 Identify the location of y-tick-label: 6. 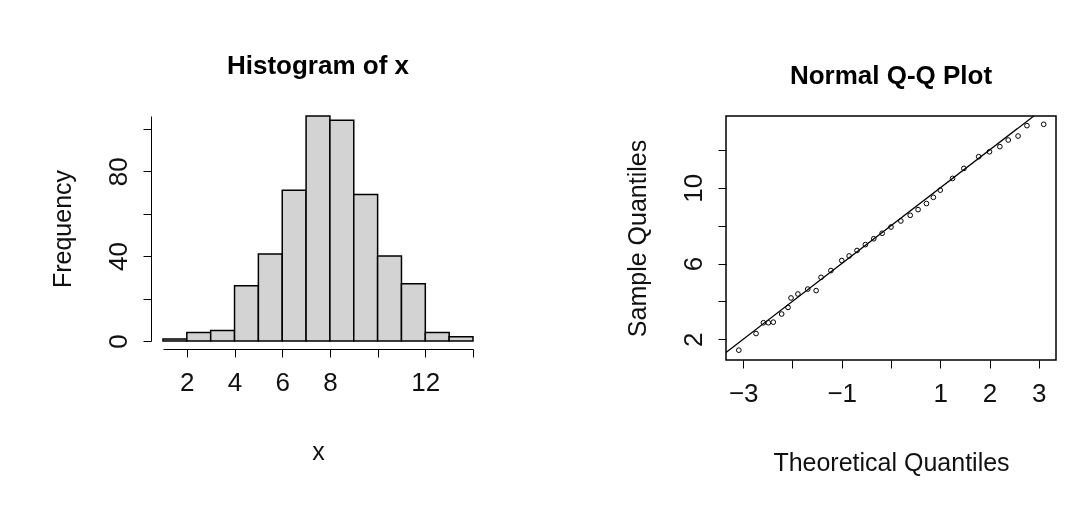
(692, 264).